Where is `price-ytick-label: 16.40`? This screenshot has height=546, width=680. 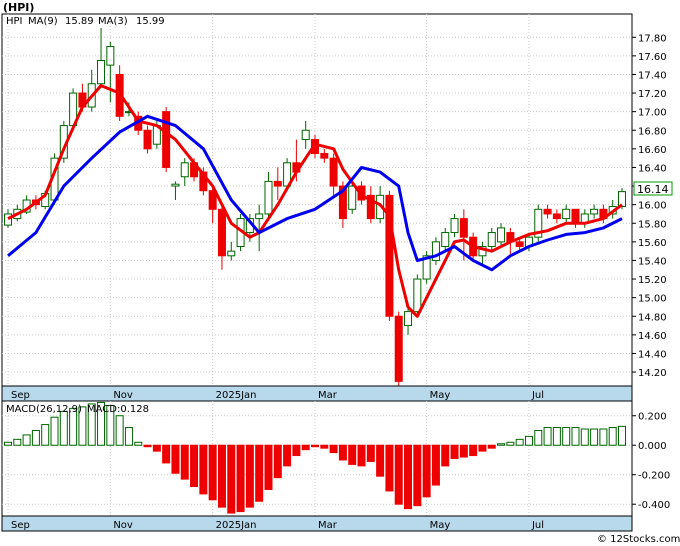 price-ytick-label: 16.40 is located at coordinates (652, 168).